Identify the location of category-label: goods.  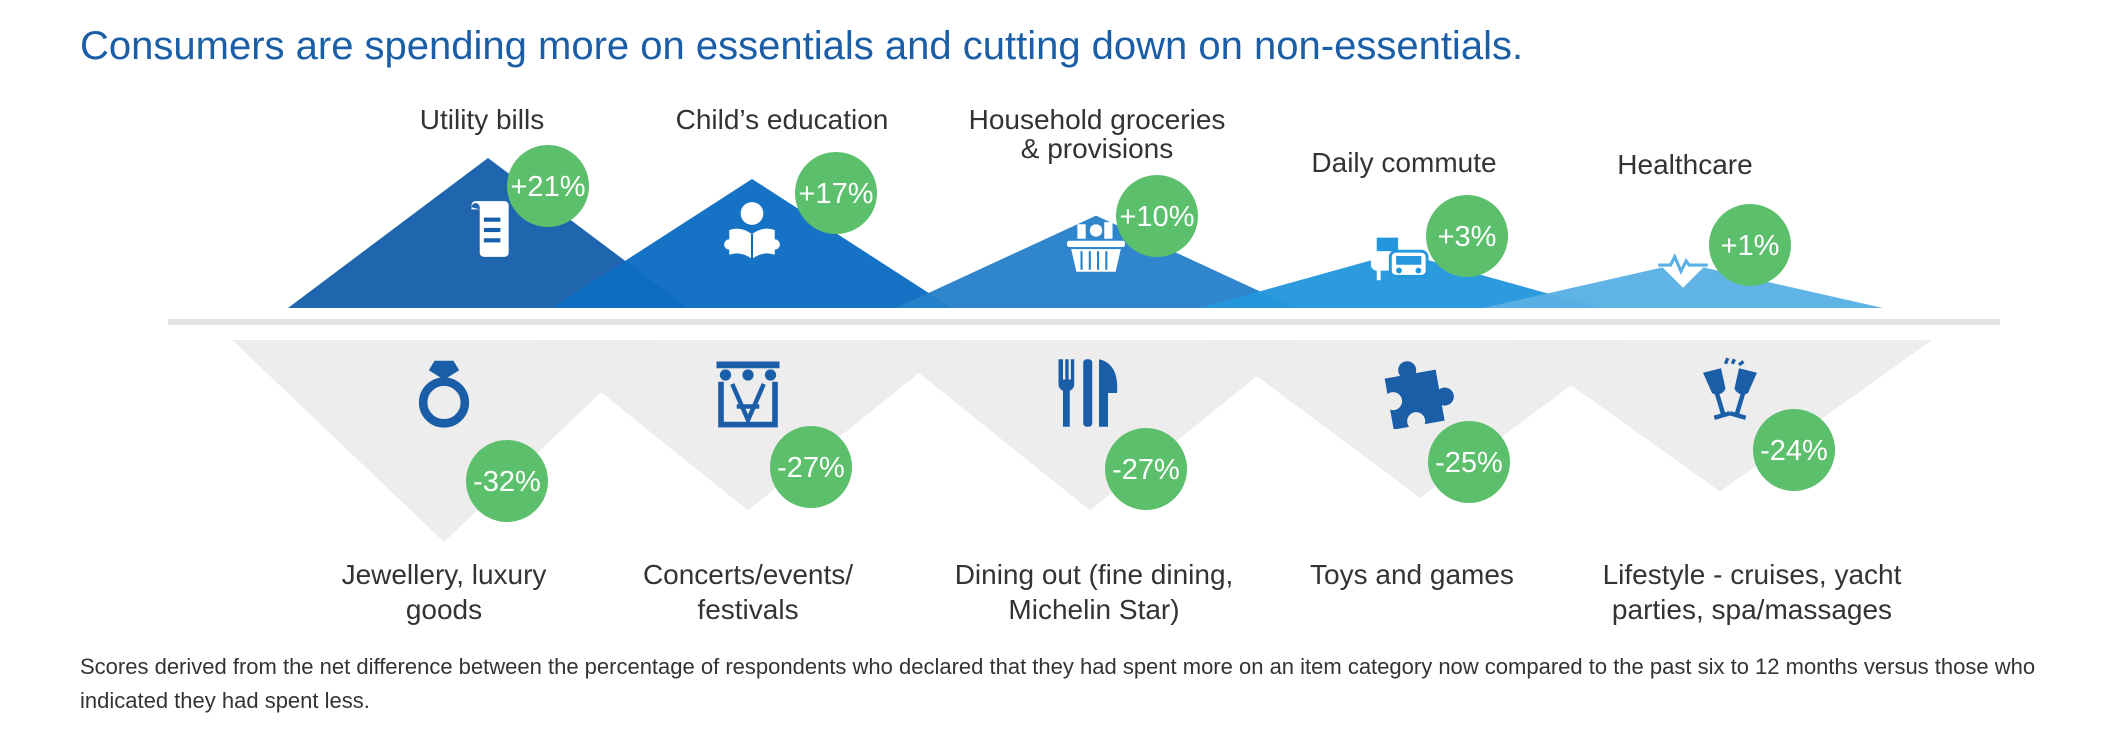
(444, 609).